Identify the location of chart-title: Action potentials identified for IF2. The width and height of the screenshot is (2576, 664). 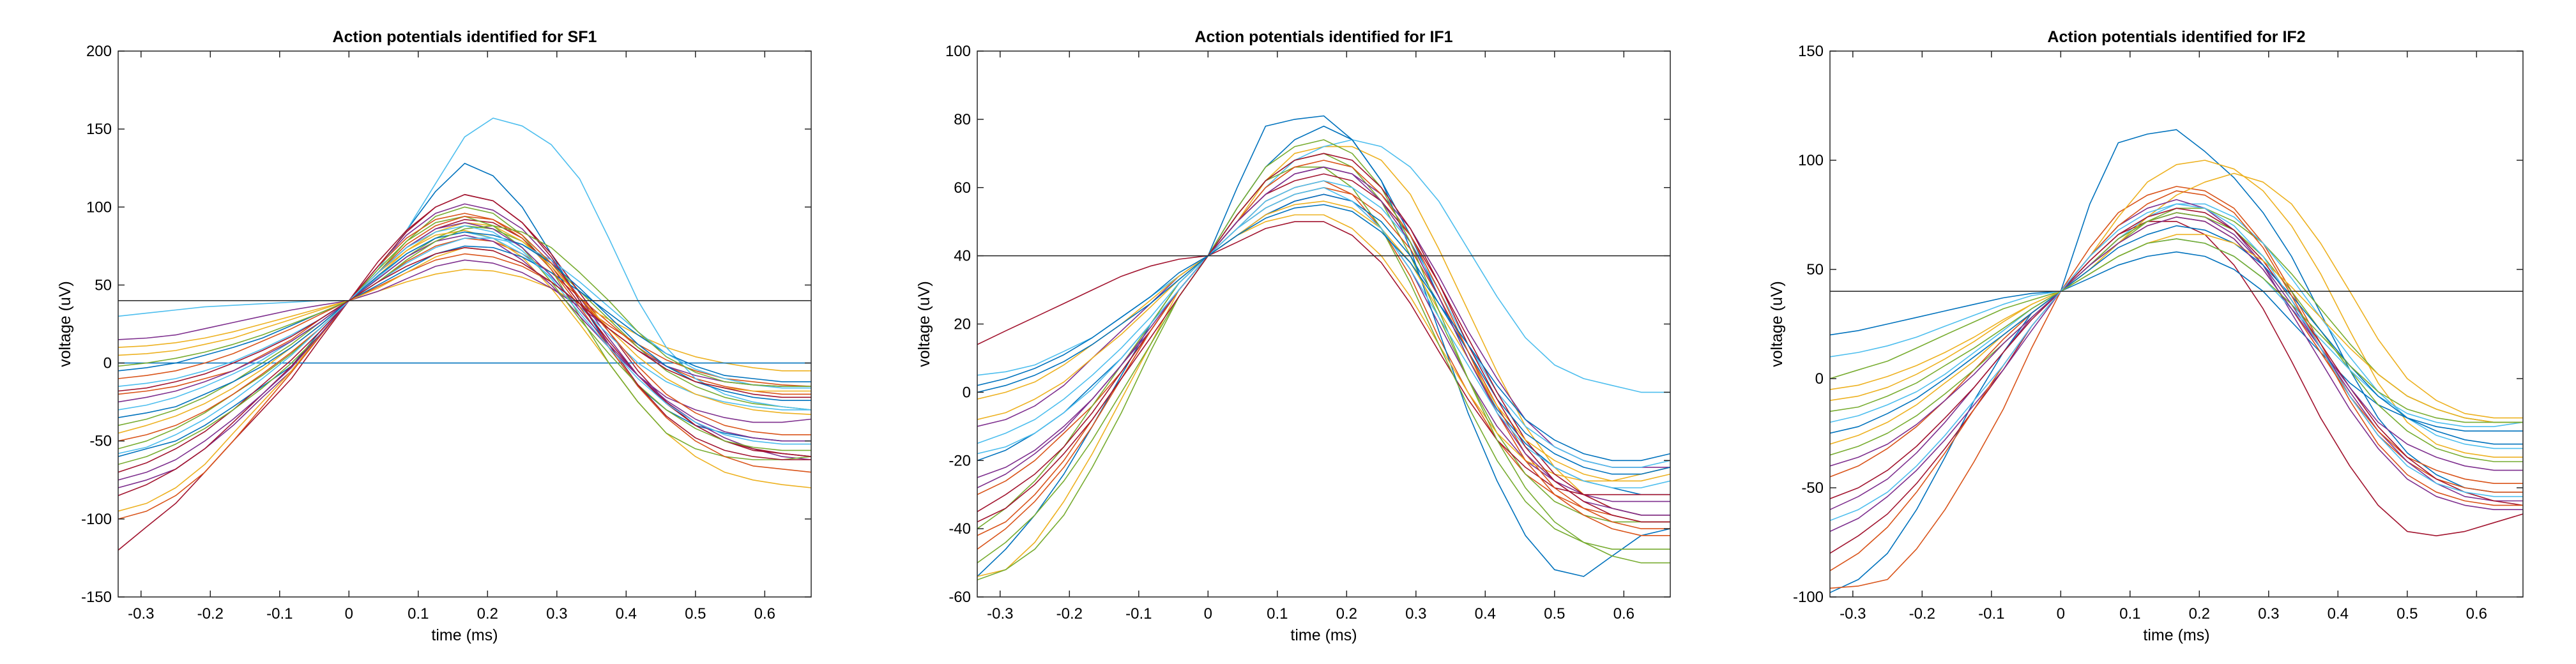
(2176, 37).